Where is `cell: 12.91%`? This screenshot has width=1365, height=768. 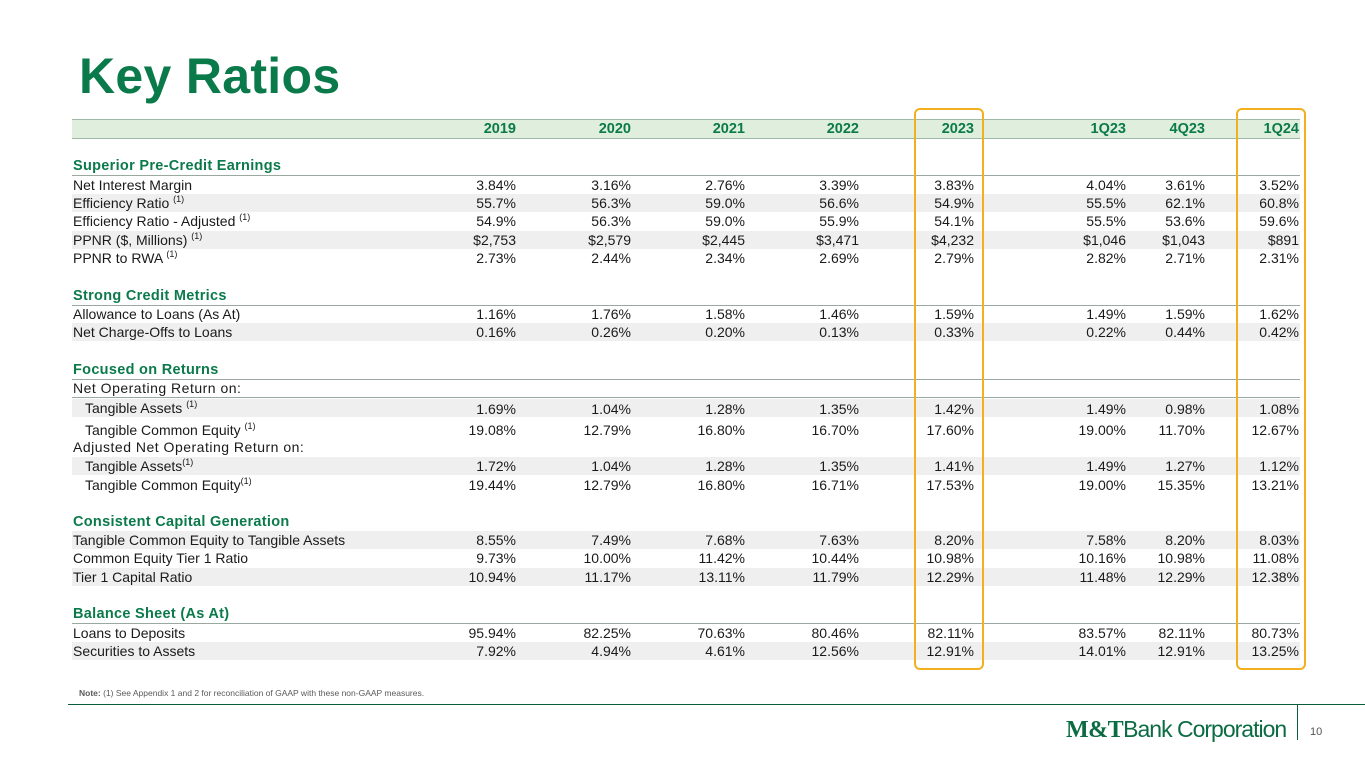
cell: 12.91% is located at coordinates (1181, 651).